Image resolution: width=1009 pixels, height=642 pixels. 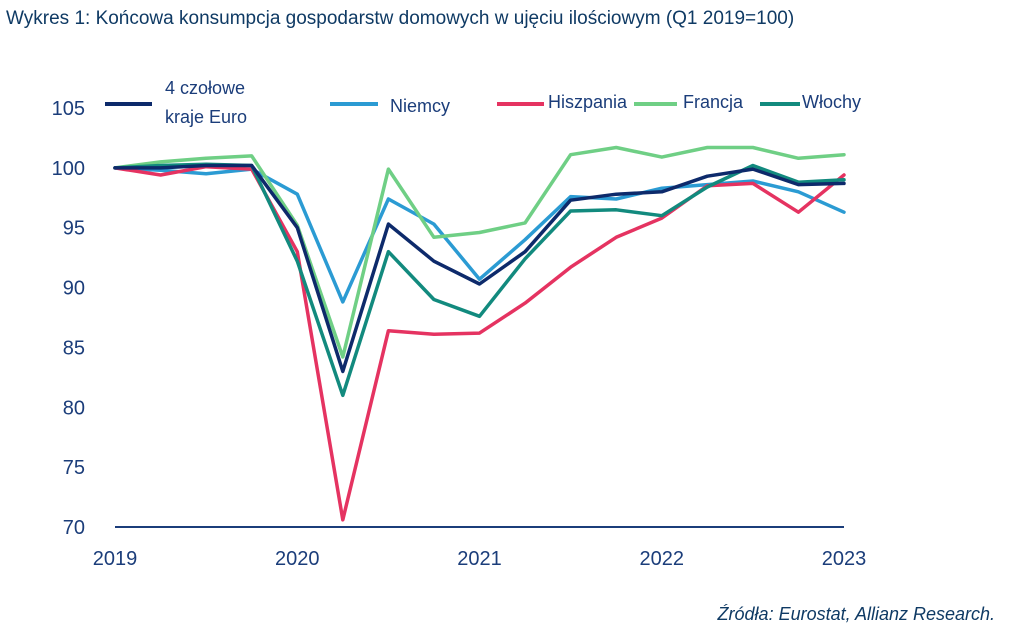 What do you see at coordinates (68, 169) in the screenshot?
I see `y-tick-label: 100` at bounding box center [68, 169].